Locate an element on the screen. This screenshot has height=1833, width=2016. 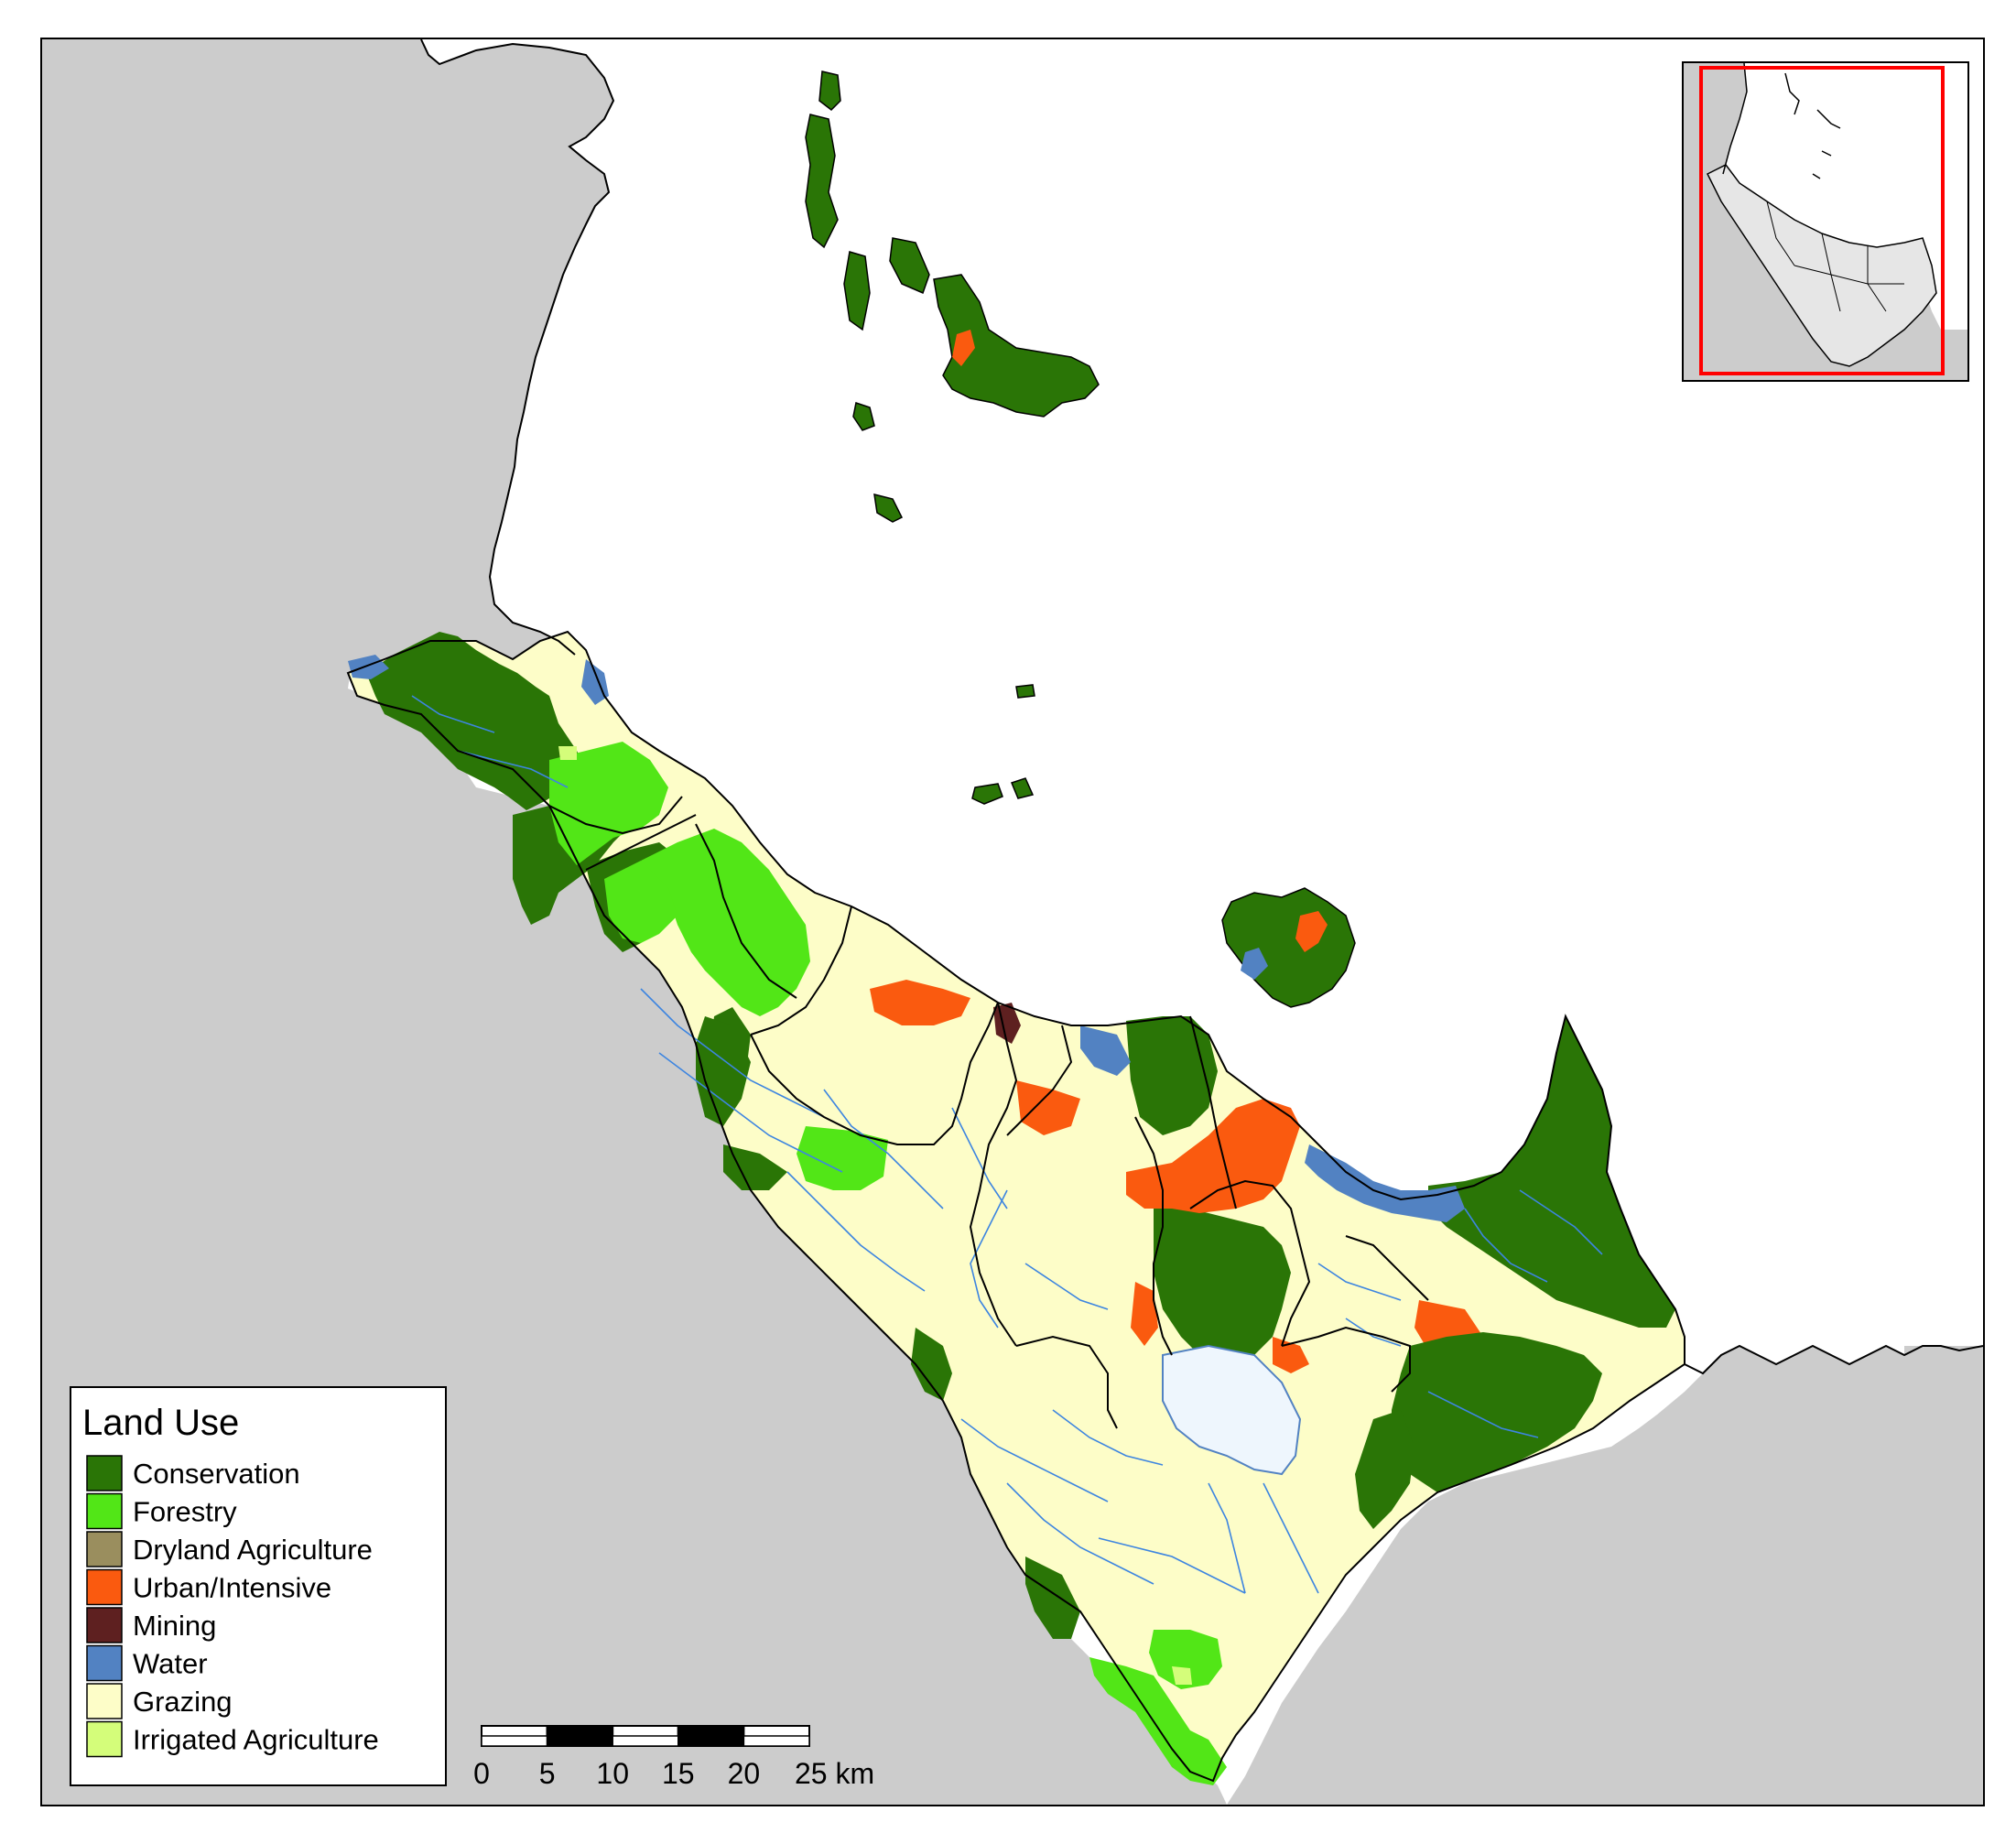
coastline-west is located at coordinates (517, 347).